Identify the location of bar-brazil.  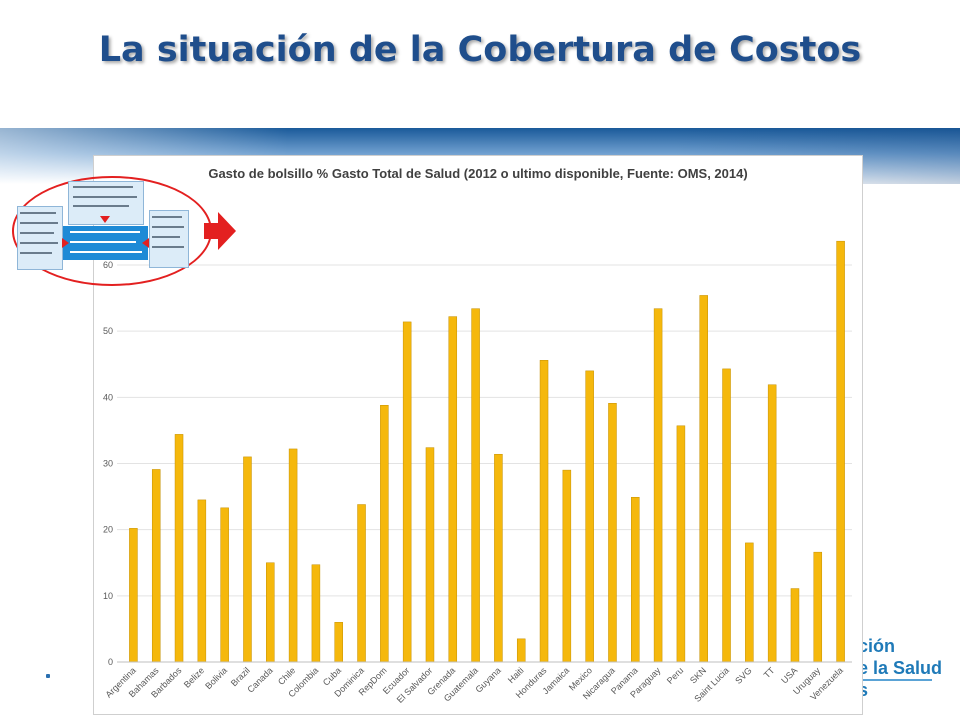
(247, 559).